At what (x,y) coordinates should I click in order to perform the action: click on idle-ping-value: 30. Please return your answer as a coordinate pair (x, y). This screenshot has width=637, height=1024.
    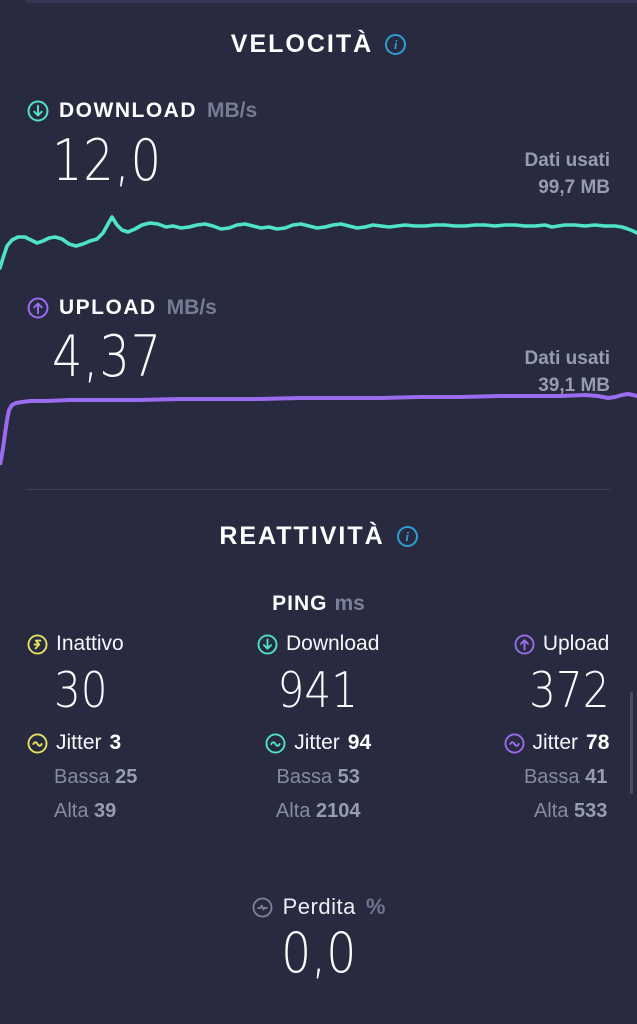
    Looking at the image, I should click on (81, 690).